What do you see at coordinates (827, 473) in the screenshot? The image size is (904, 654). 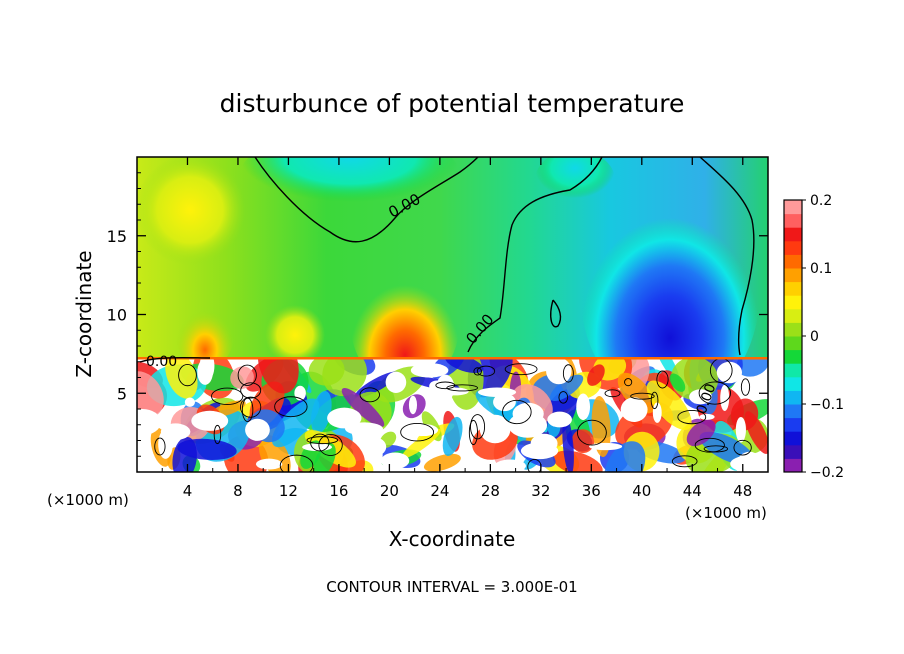 I see `colorbar-tick-label: −0.2` at bounding box center [827, 473].